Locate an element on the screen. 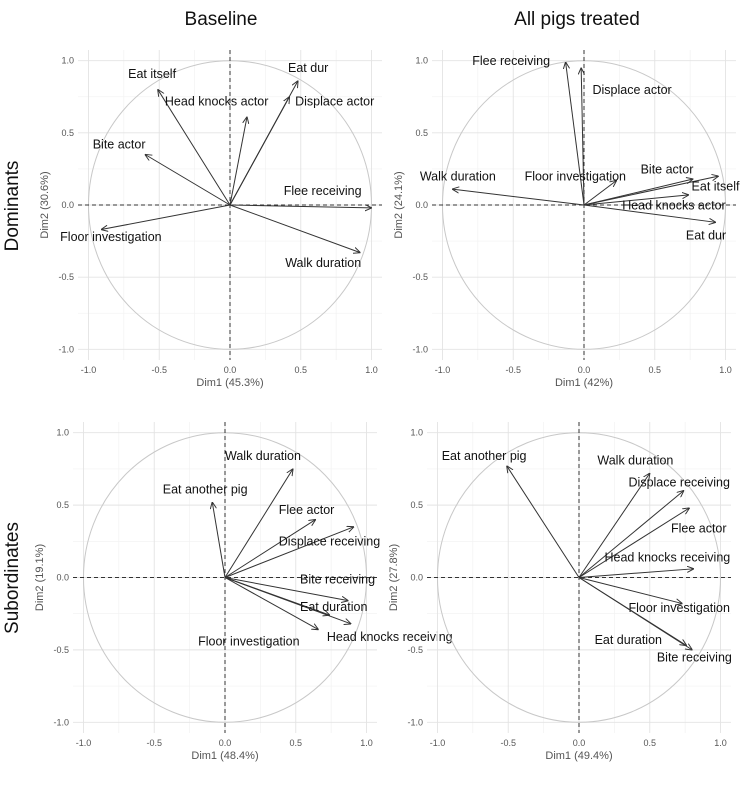  loading-label: Bite receiving is located at coordinates (337, 579).